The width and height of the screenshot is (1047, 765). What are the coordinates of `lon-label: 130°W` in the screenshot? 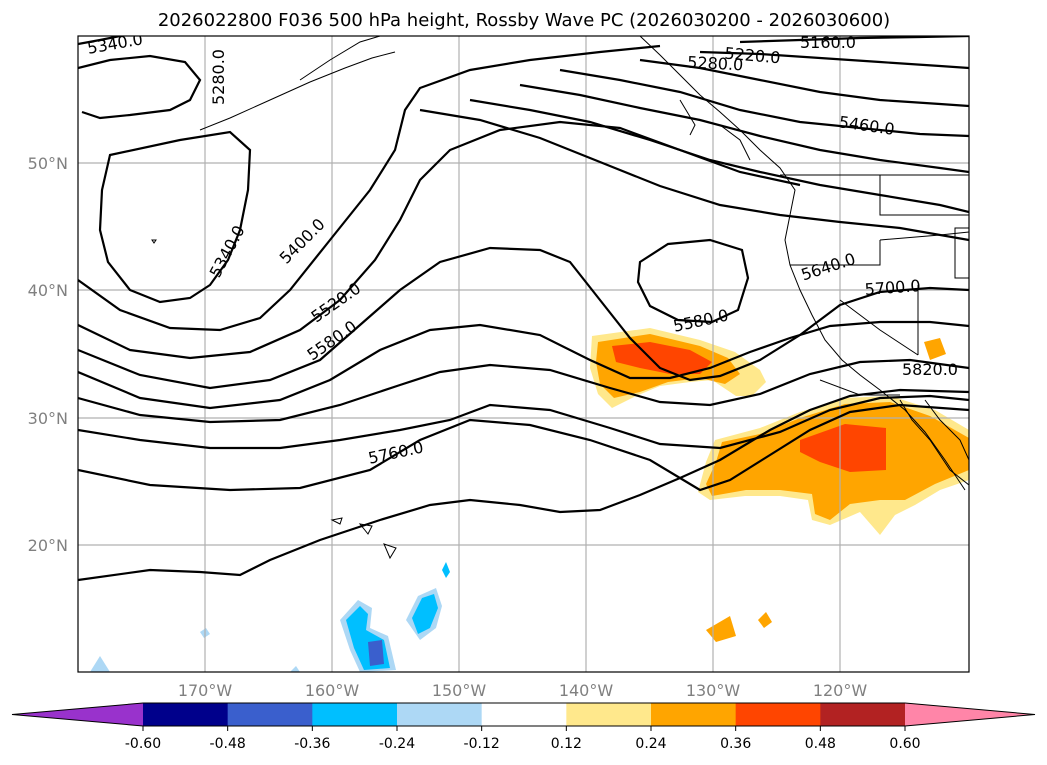 It's located at (713, 690).